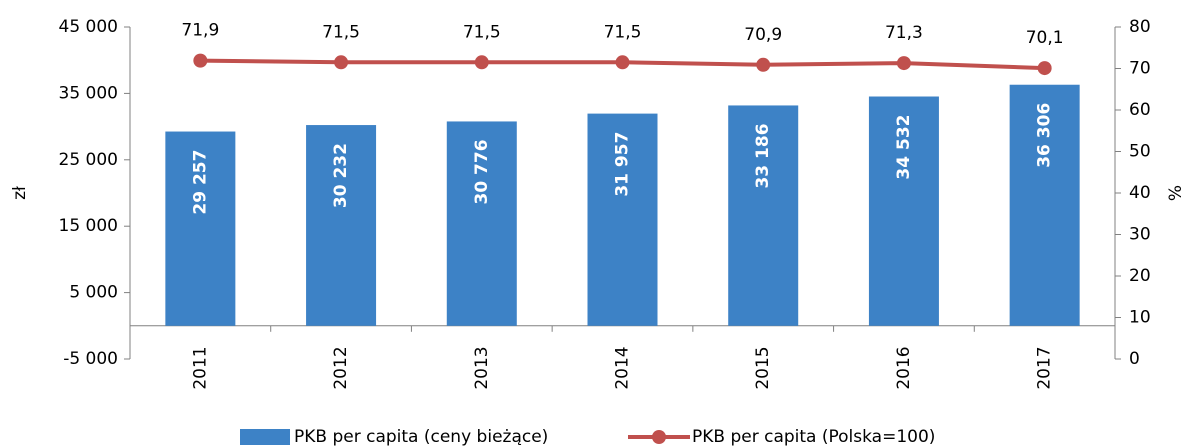 This screenshot has width=1192, height=447. What do you see at coordinates (1140, 110) in the screenshot?
I see `y2-tick-label: 60` at bounding box center [1140, 110].